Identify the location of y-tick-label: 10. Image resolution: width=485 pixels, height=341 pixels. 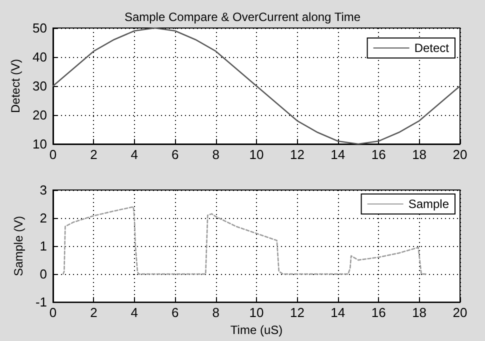
(39, 144).